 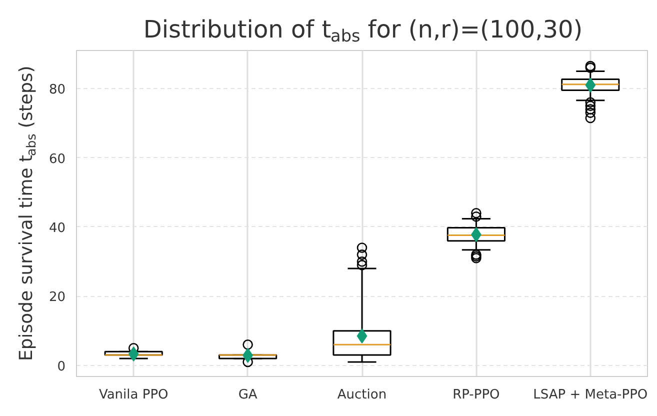 What do you see at coordinates (57, 298) in the screenshot?
I see `y-tick-label: 20` at bounding box center [57, 298].